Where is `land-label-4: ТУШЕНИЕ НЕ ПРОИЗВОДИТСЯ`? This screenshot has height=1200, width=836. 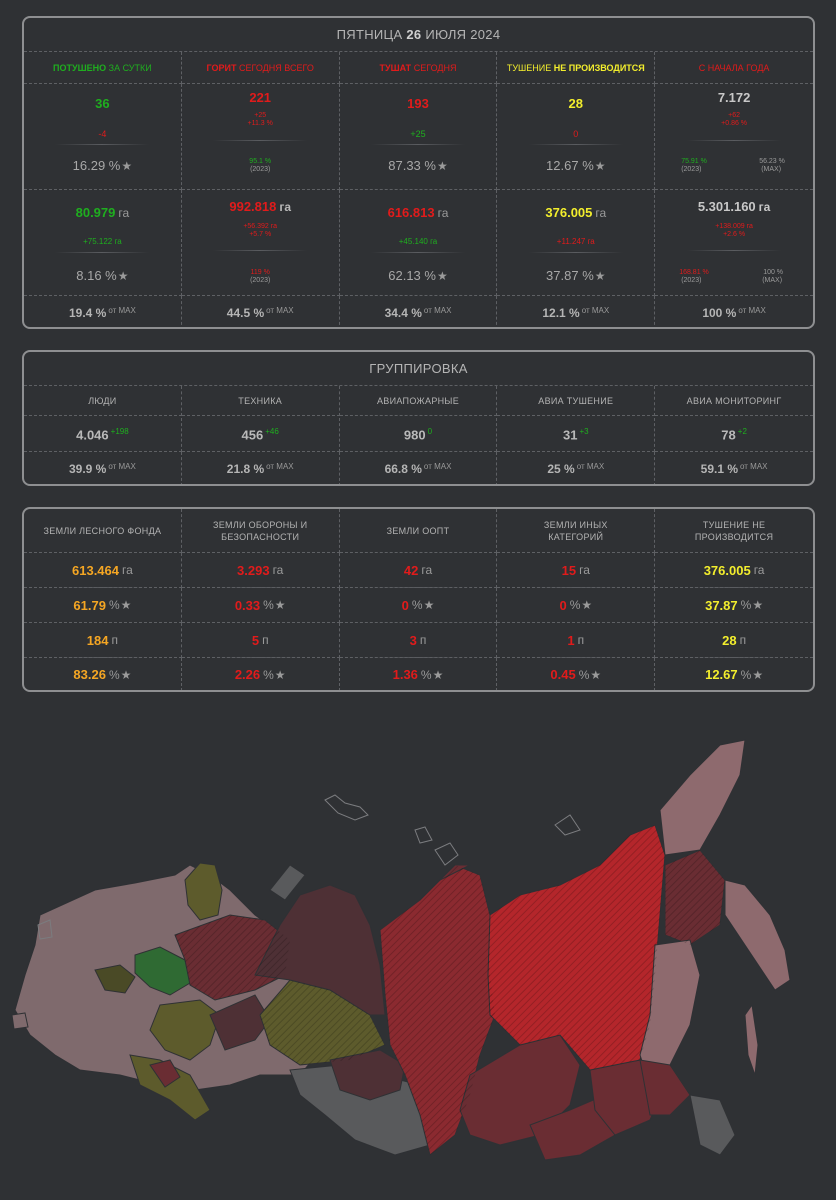
land-label-4: ТУШЕНИЕ НЕ ПРОИЗВОДИТСЯ is located at coordinates (734, 531).